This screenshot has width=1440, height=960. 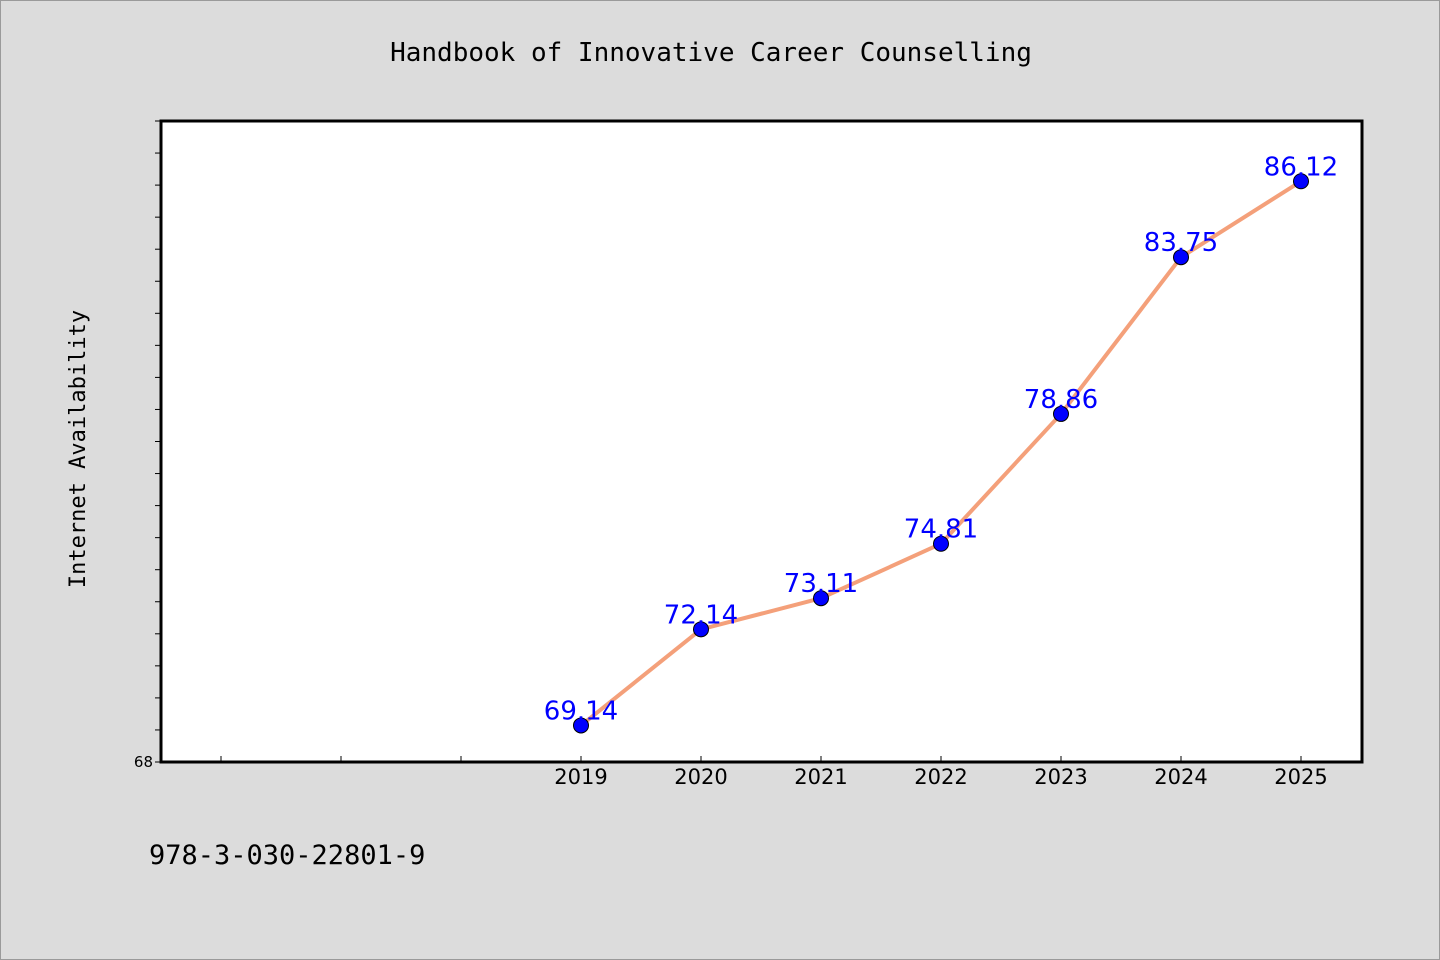 I want to click on data-label: 83.75, so click(x=1181, y=243).